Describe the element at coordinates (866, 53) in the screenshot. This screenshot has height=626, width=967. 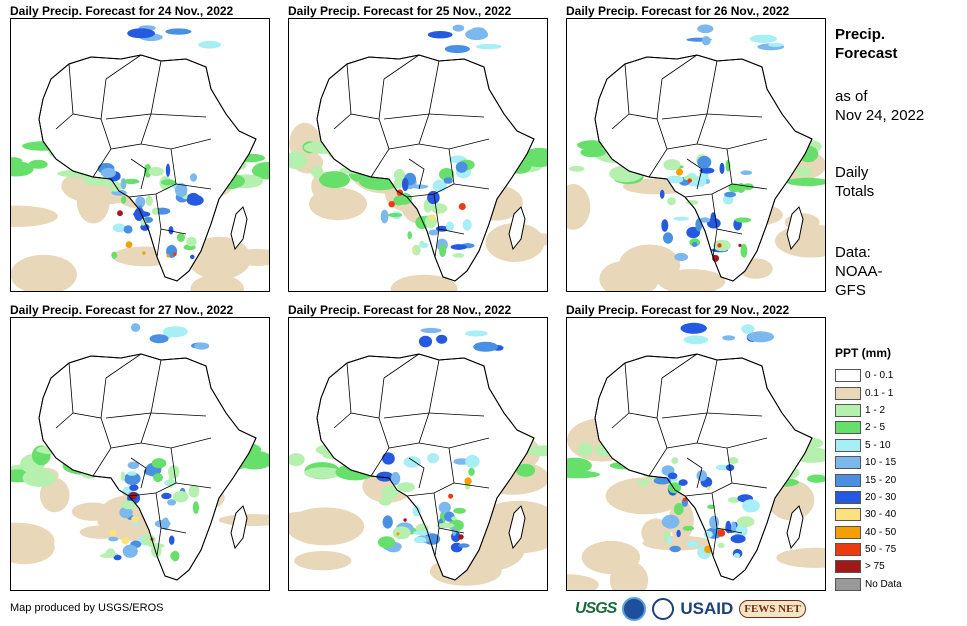
I see `sidebar-title-line2: Forecast` at that location.